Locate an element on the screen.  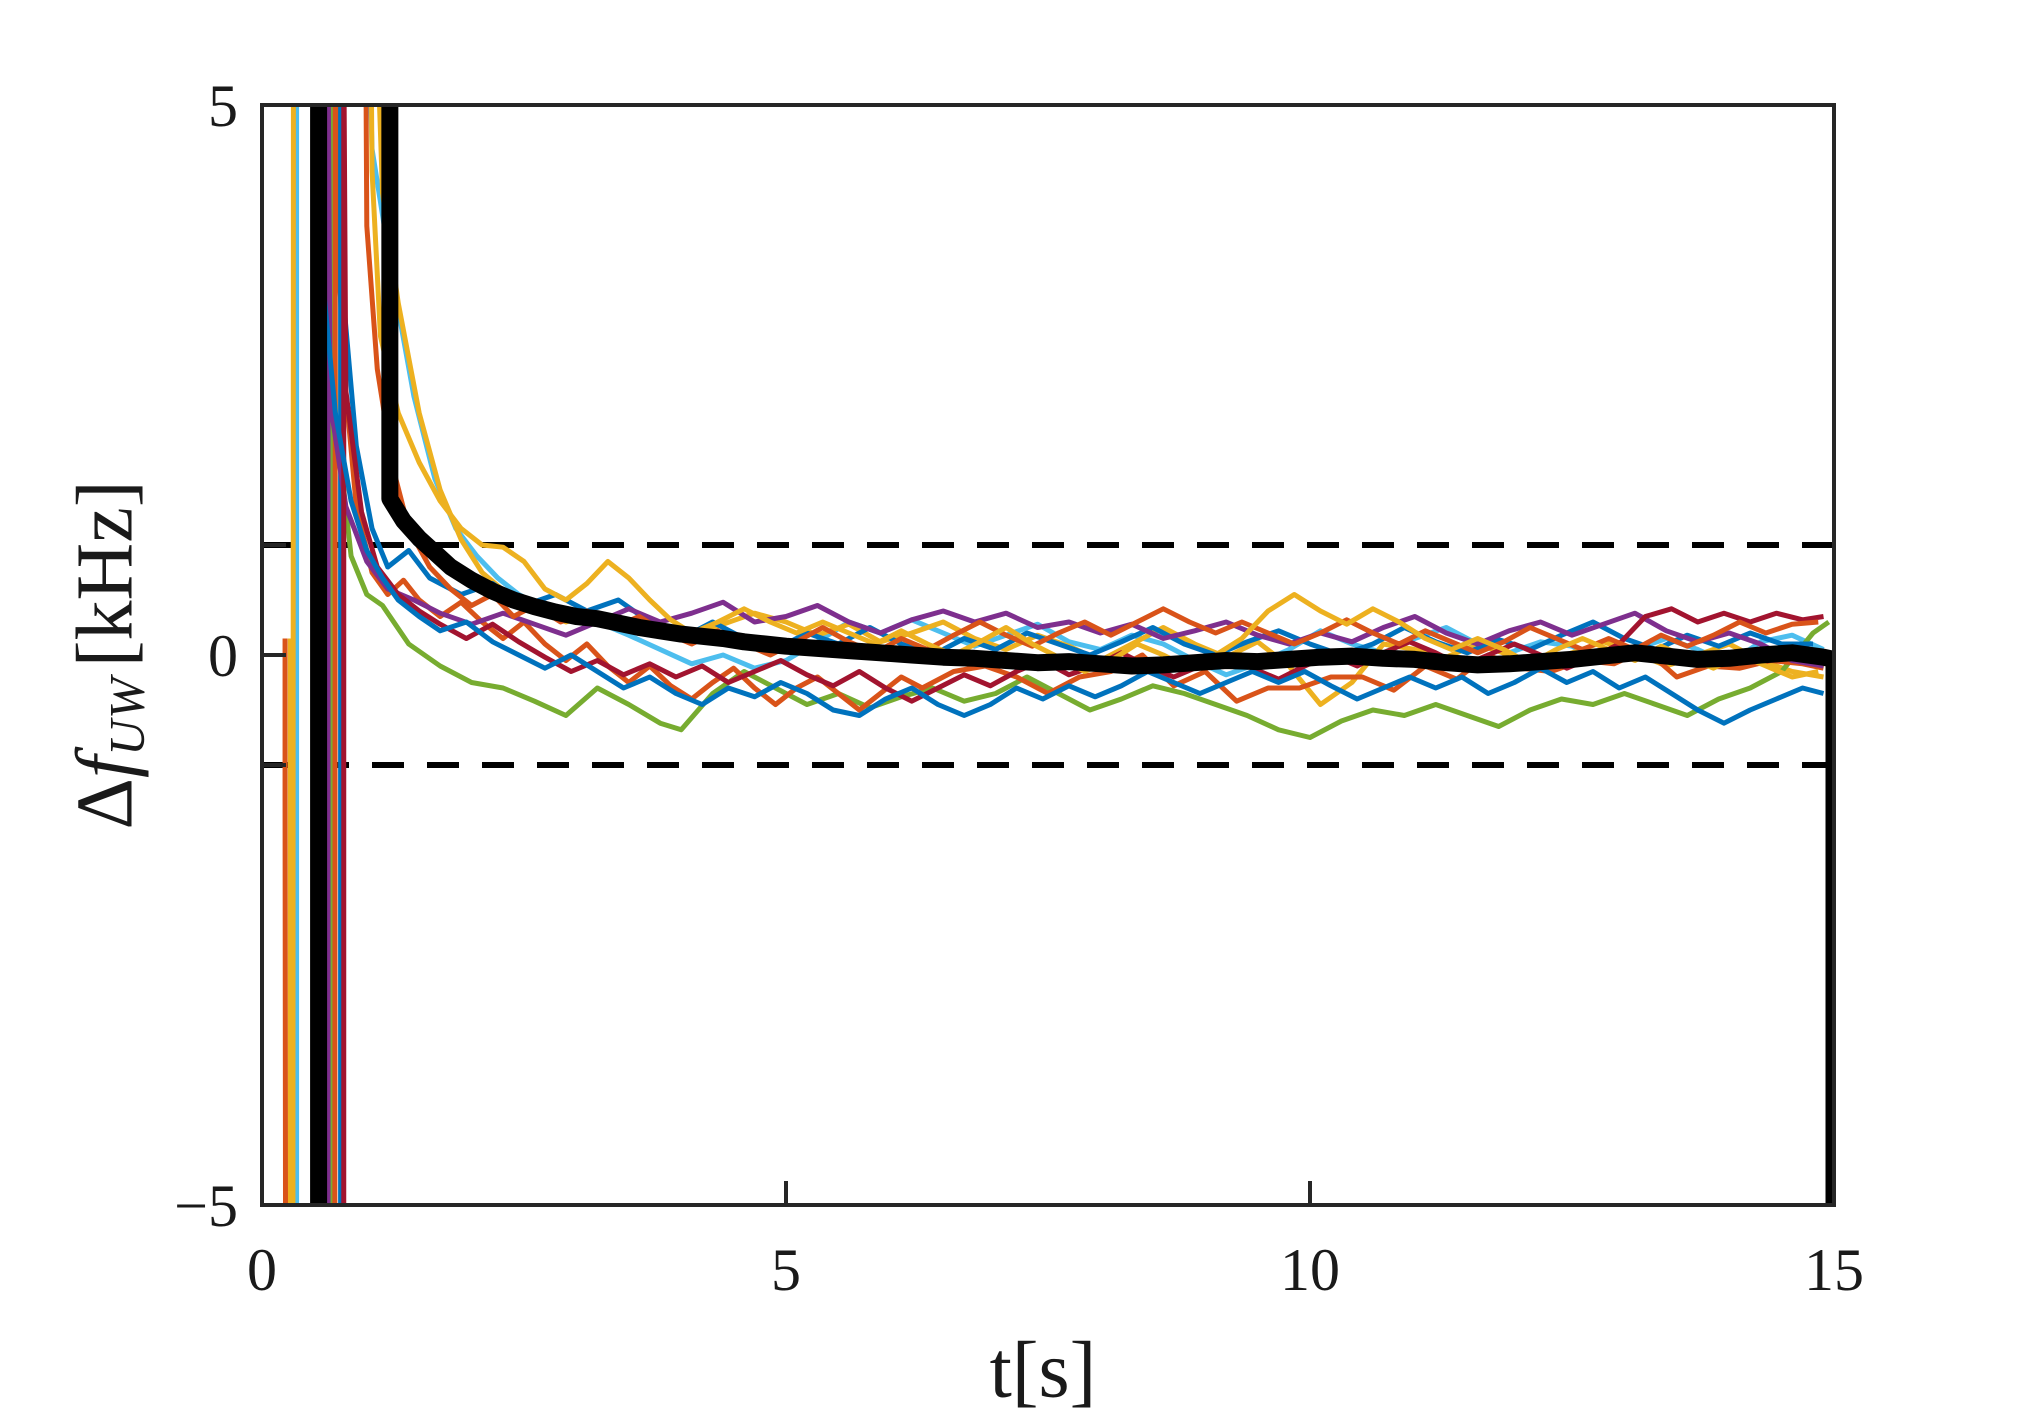
y-axis-label: ΔfUW[kHz] is located at coordinates (107, 655).